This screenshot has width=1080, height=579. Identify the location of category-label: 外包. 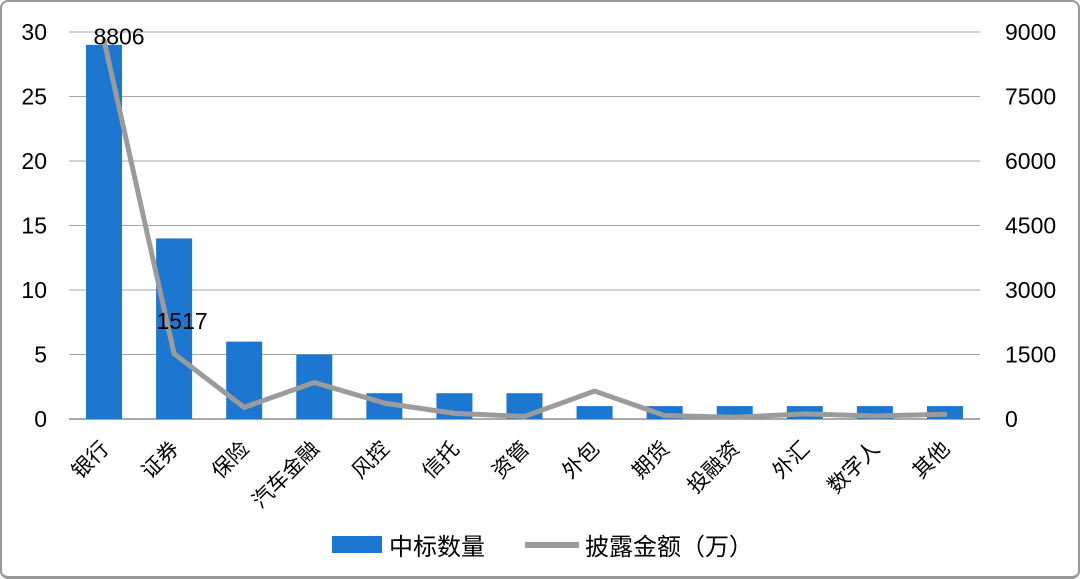
(581, 460).